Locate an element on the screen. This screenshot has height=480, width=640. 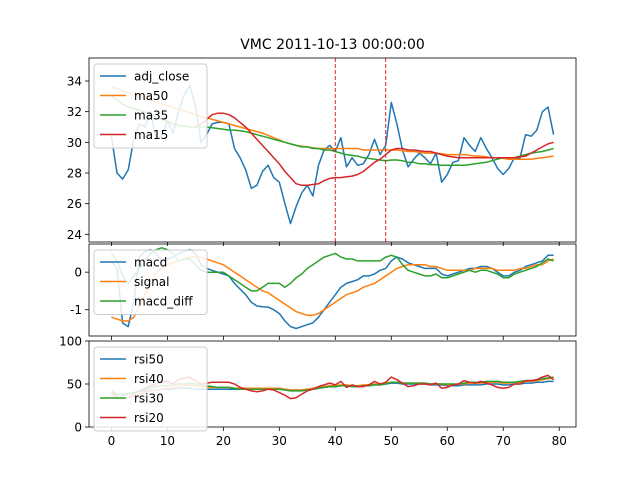
legend-label: macd is located at coordinates (150, 263).